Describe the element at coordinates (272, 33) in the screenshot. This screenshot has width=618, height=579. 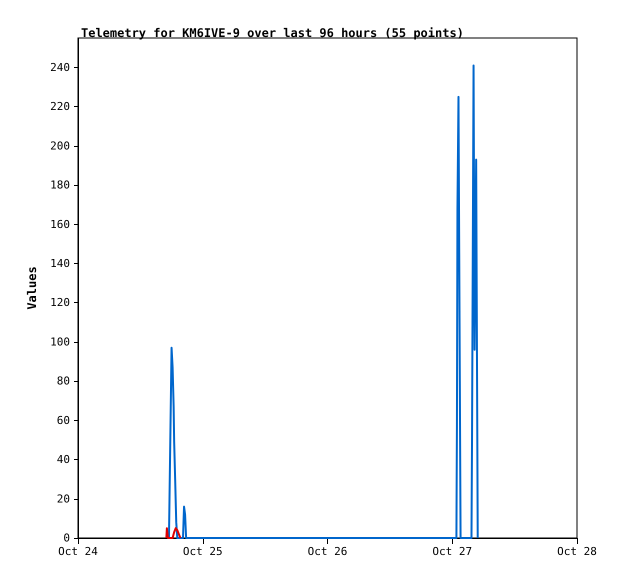
I see `chart-title: Telemetry for KM6IVE-9 over last 96 hours (55 points)` at that location.